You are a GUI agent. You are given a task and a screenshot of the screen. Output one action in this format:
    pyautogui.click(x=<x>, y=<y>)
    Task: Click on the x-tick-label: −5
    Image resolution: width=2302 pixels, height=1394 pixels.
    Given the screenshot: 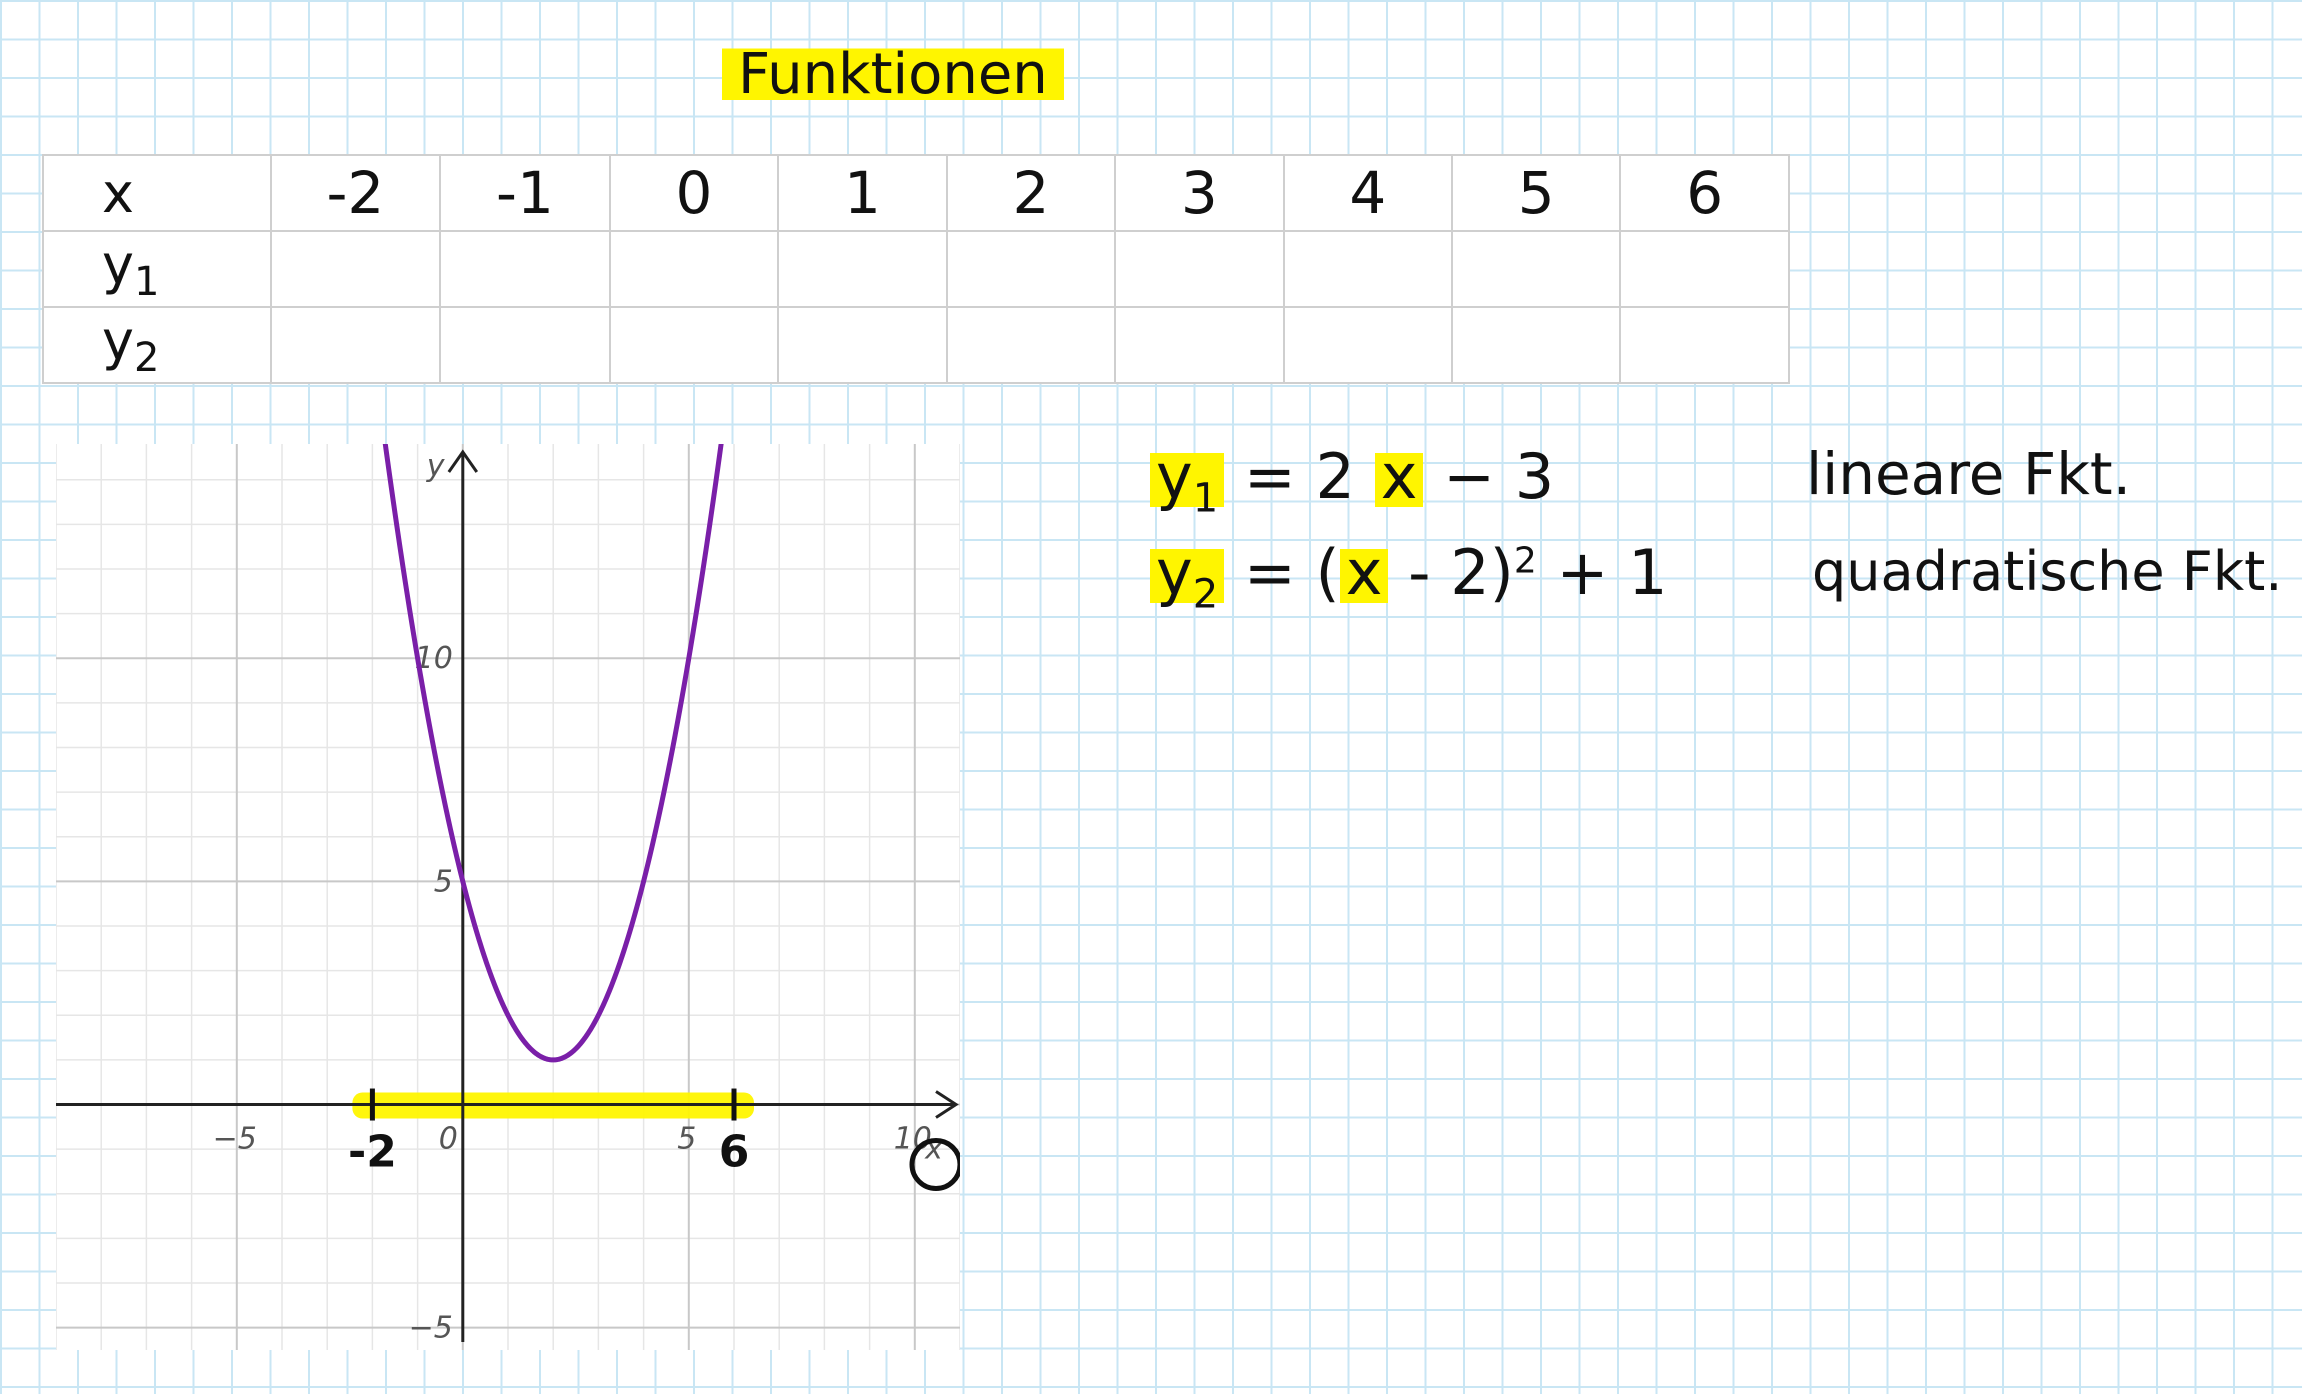 What is the action you would take?
    pyautogui.click(x=235, y=1139)
    